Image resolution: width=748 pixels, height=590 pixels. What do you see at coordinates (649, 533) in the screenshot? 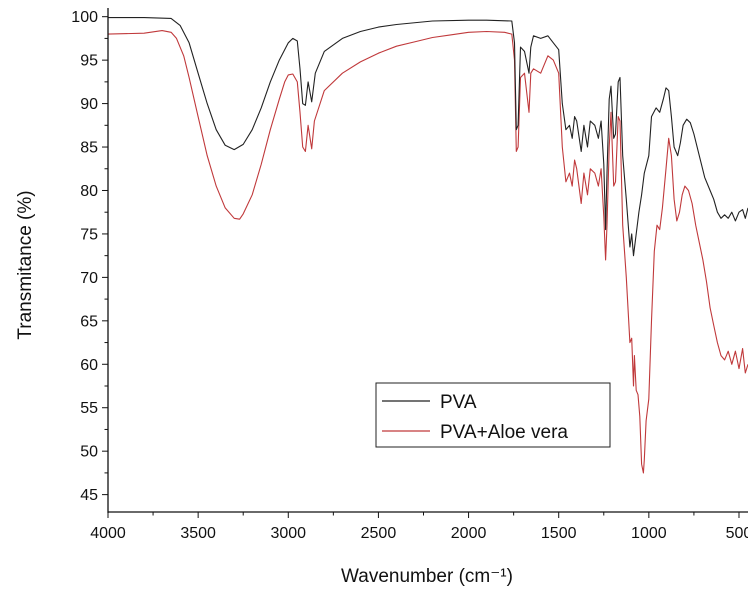
I see `x-tick-label: 1000` at bounding box center [649, 533].